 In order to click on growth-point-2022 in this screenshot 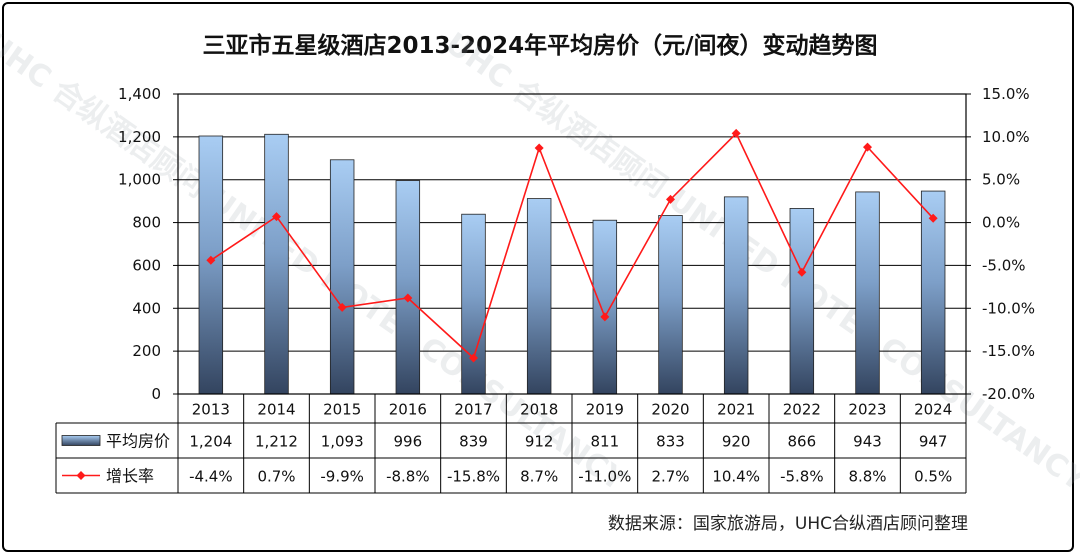, I will do `click(802, 272)`.